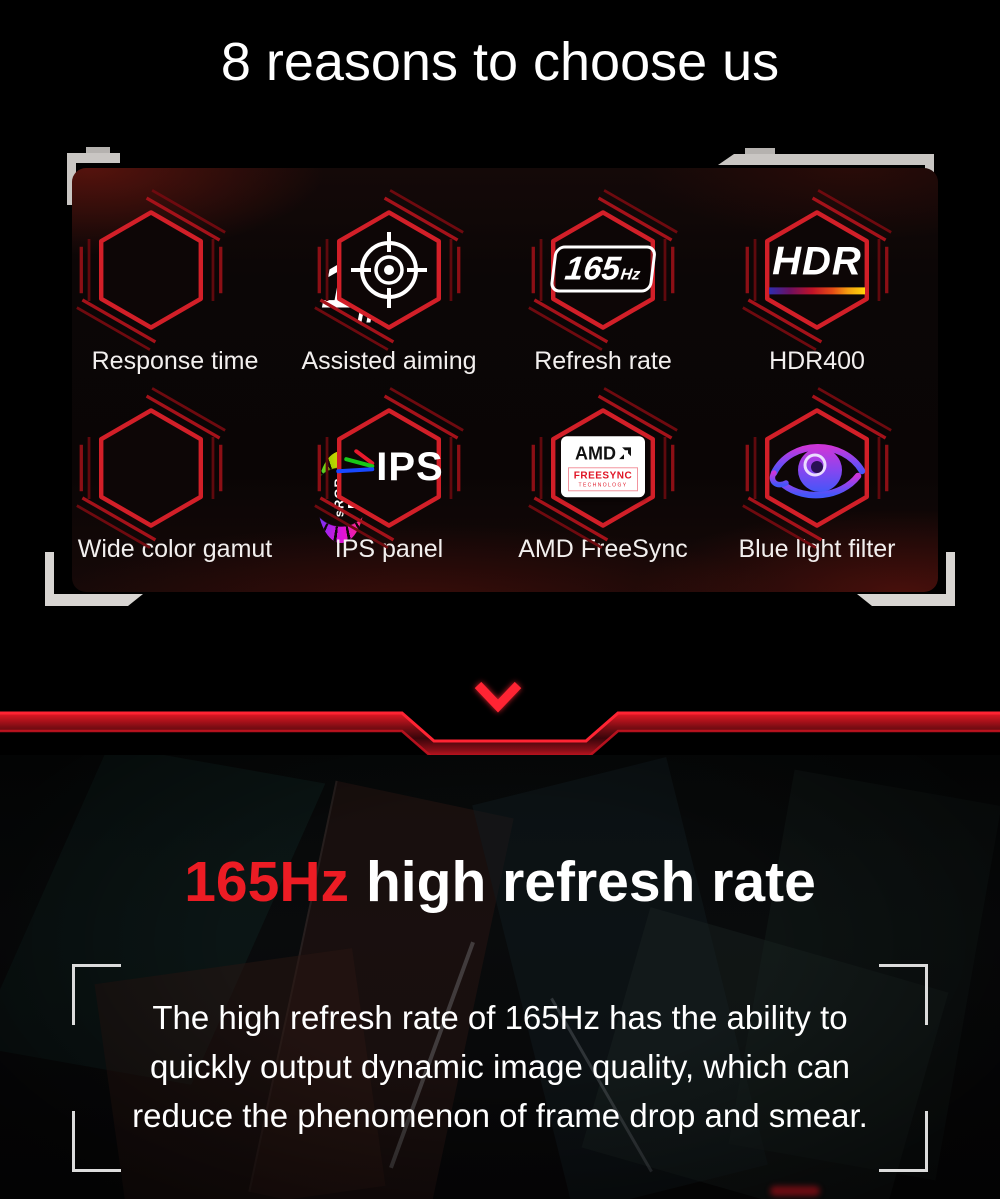 The height and width of the screenshot is (1199, 1000). What do you see at coordinates (93, 176) in the screenshot?
I see `panel-bracket-top-left` at bounding box center [93, 176].